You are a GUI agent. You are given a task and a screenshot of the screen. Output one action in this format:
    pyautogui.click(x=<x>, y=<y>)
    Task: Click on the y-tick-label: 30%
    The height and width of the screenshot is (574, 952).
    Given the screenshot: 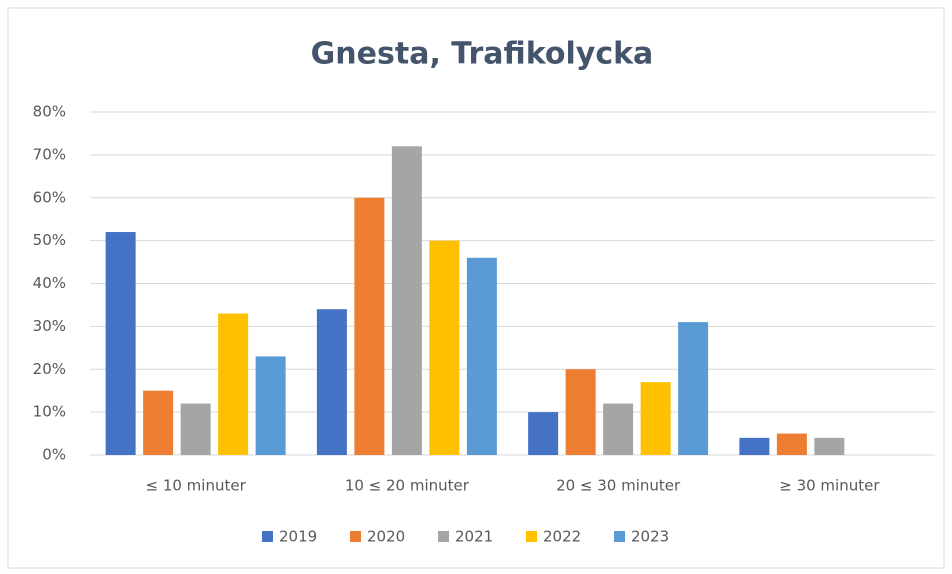 What is the action you would take?
    pyautogui.click(x=49, y=326)
    